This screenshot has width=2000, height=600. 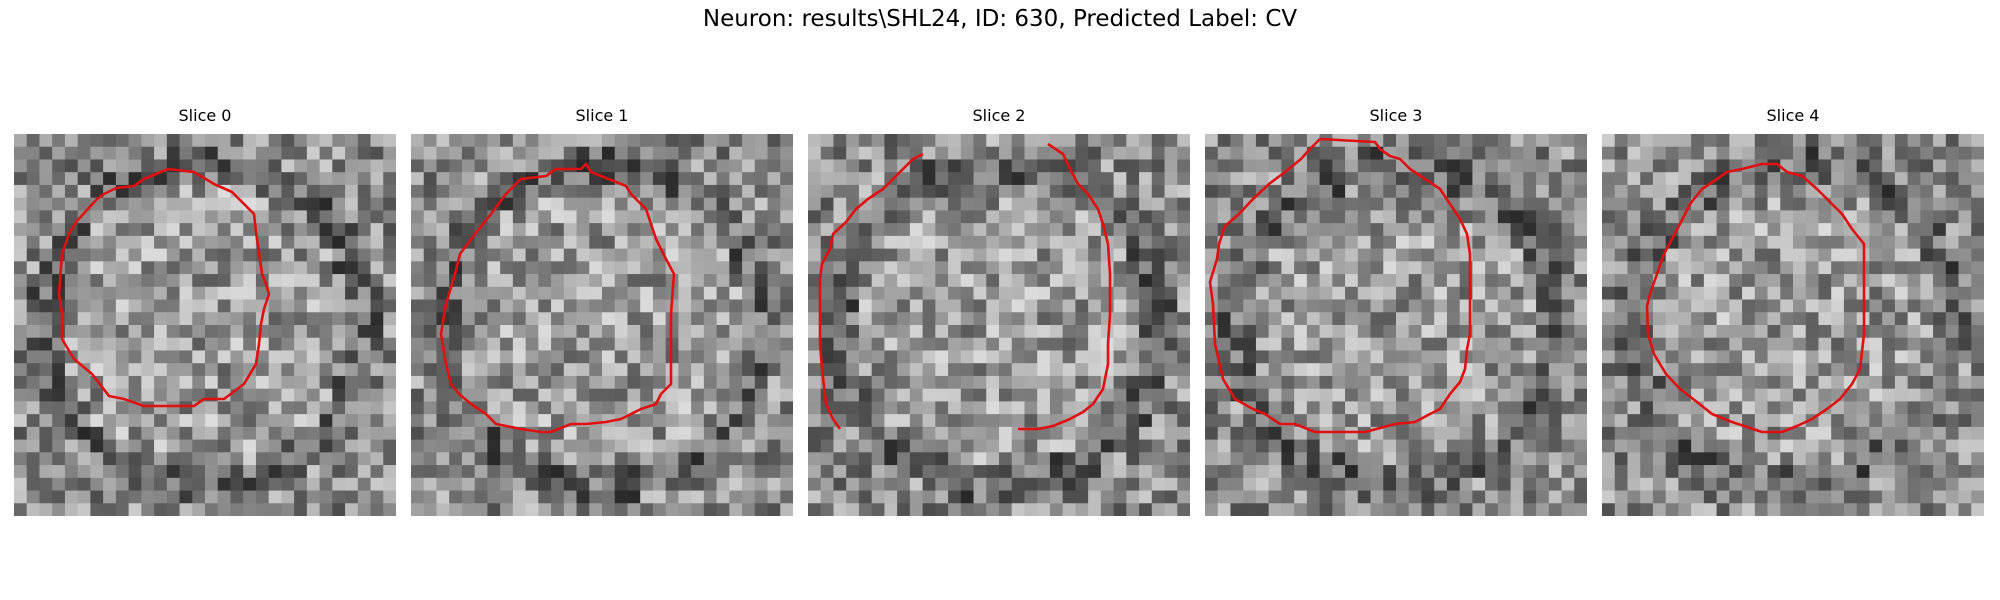 What do you see at coordinates (1065, 286) in the screenshot?
I see `cell-contour-right` at bounding box center [1065, 286].